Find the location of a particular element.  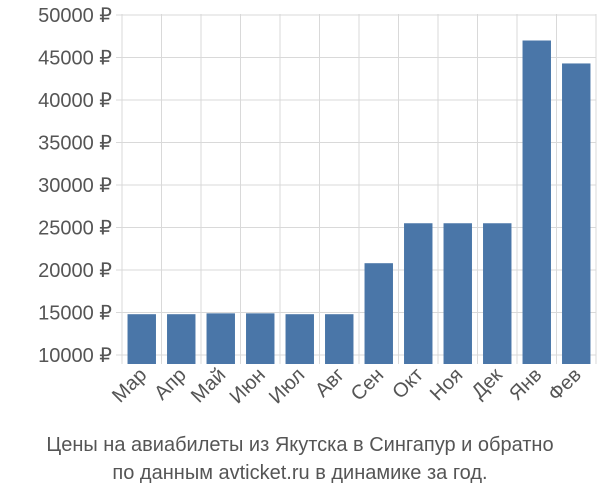

y-tick-label: 10000 ₽ is located at coordinates (75, 356).